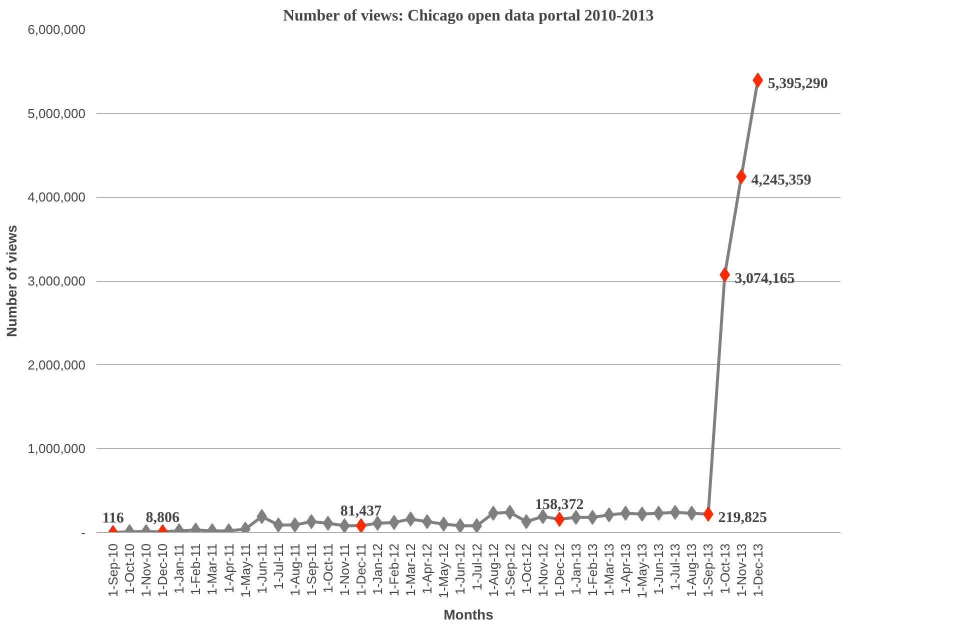 This screenshot has width=961, height=636. What do you see at coordinates (626, 569) in the screenshot?
I see `x-tick-label: 1-Apr-13` at bounding box center [626, 569].